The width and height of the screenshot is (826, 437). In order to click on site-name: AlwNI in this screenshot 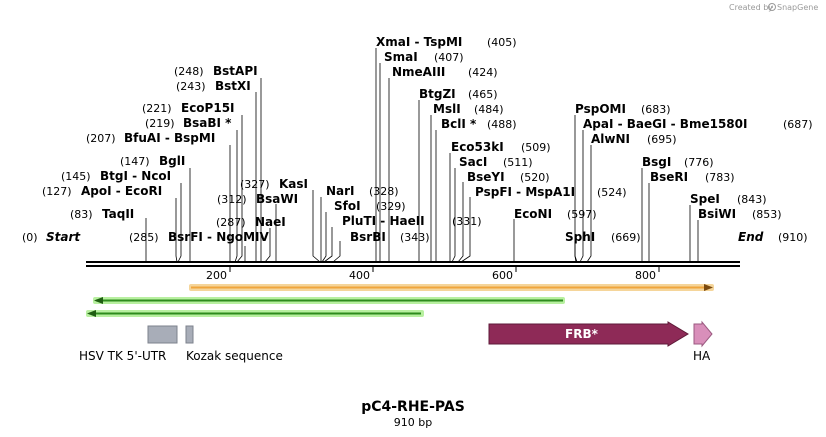, I will do `click(610, 139)`.